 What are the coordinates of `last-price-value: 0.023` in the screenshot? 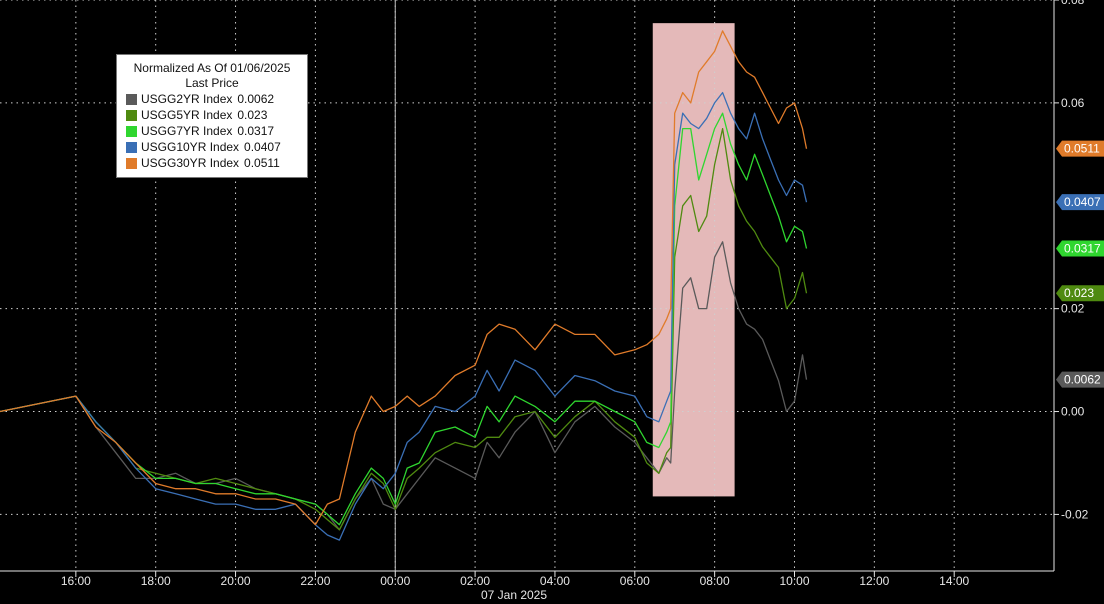 It's located at (1079, 293).